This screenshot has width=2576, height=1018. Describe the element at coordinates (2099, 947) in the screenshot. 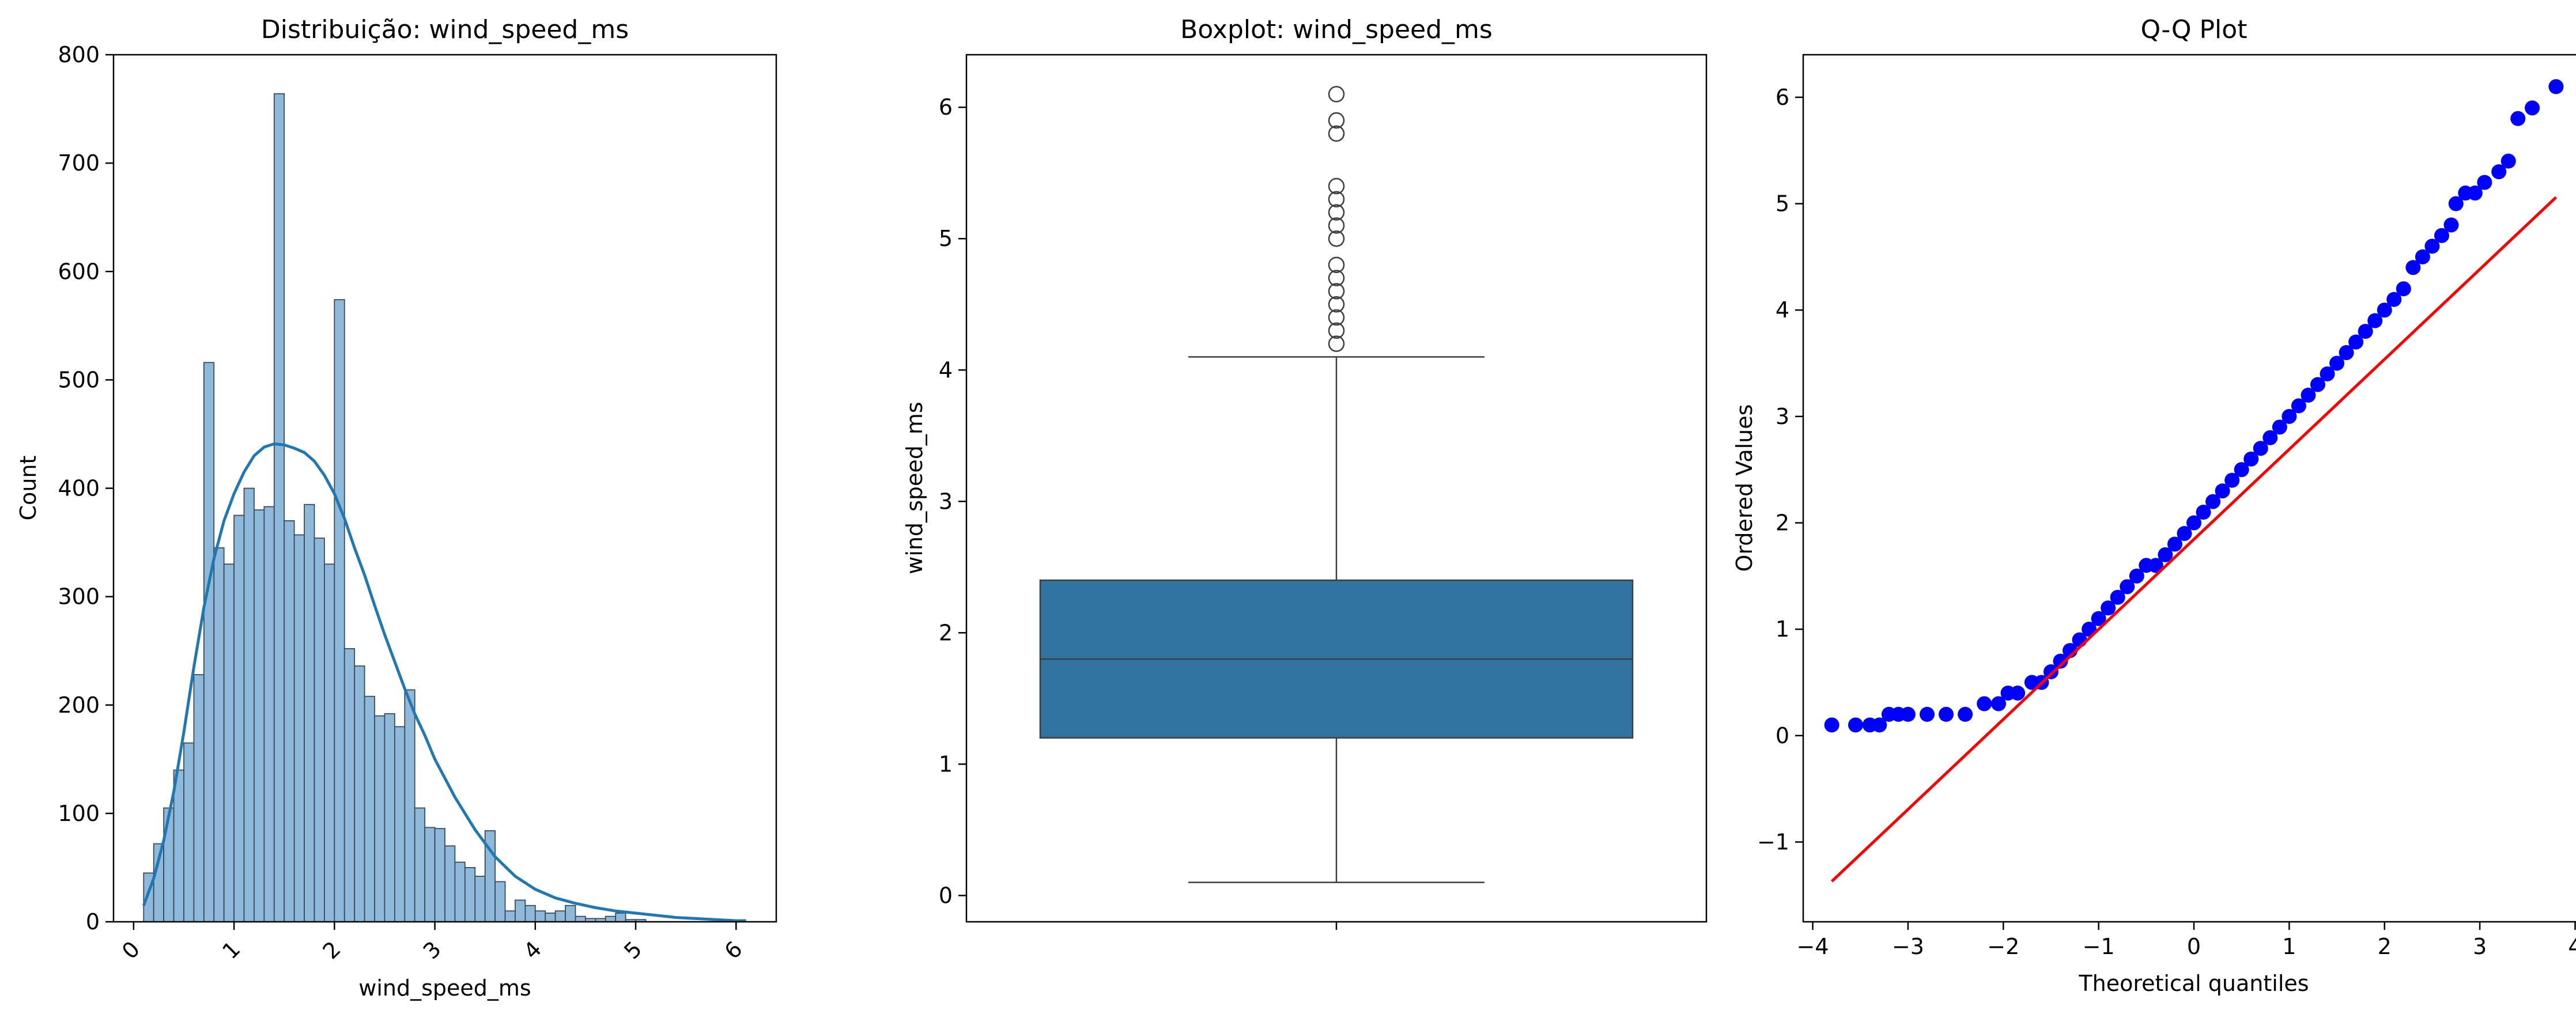

I see `x-tick-label: −1` at that location.